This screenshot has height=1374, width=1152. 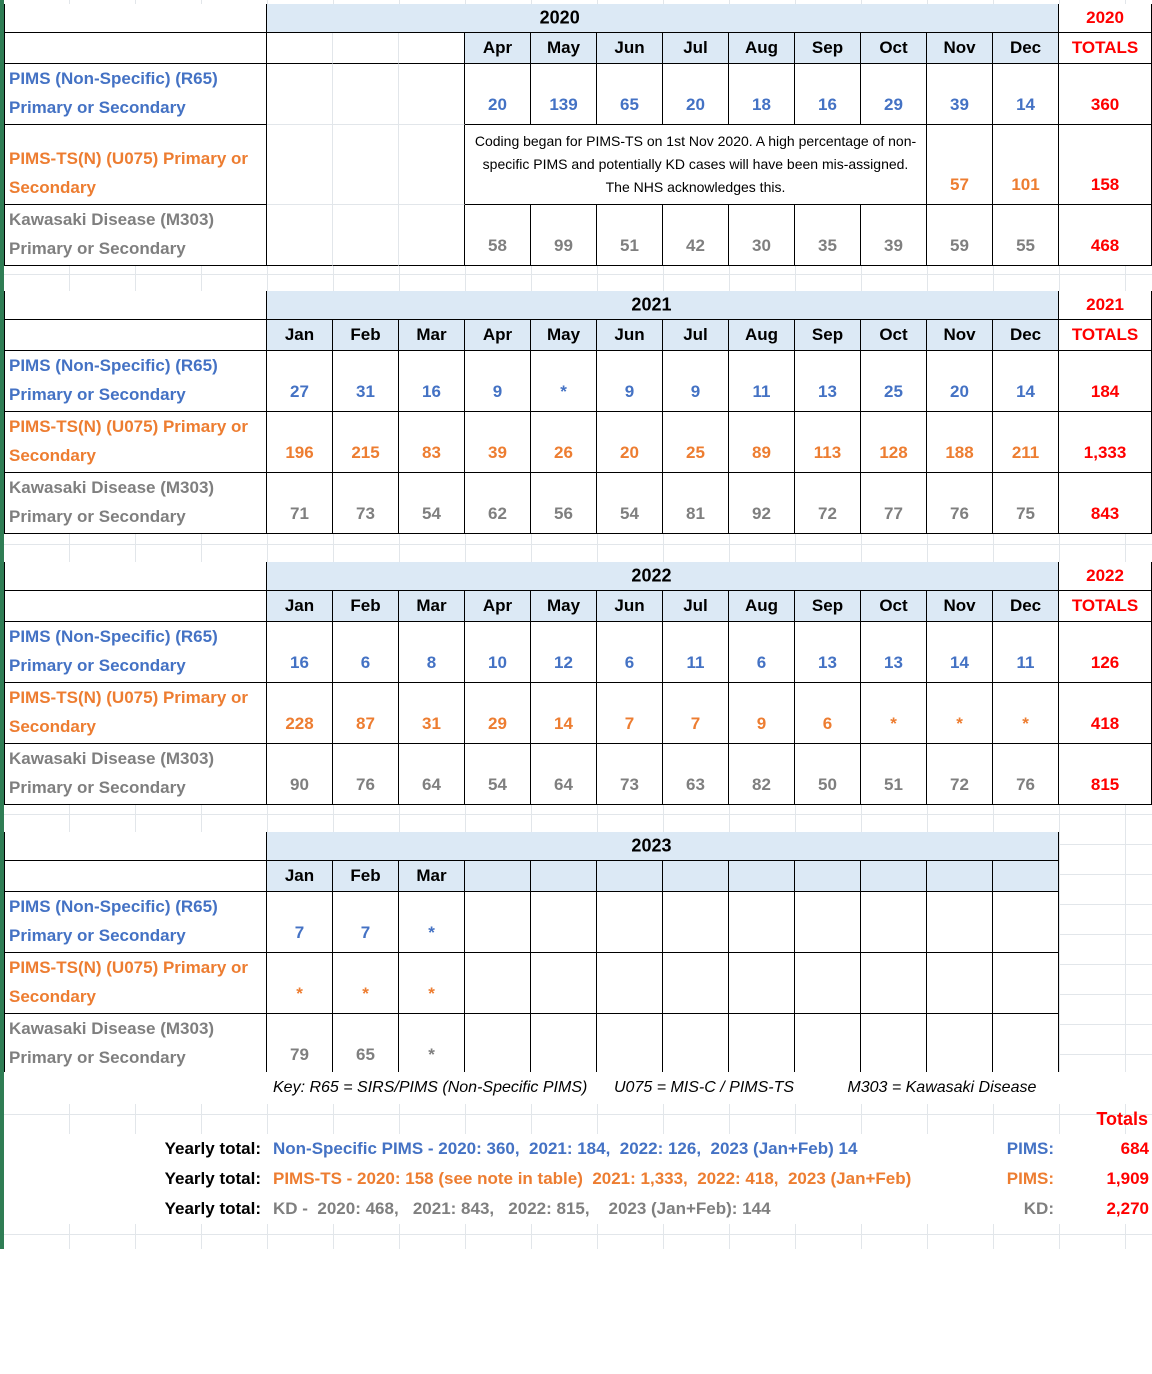 I want to click on cell-2023-kd-col6, so click(x=630, y=1044).